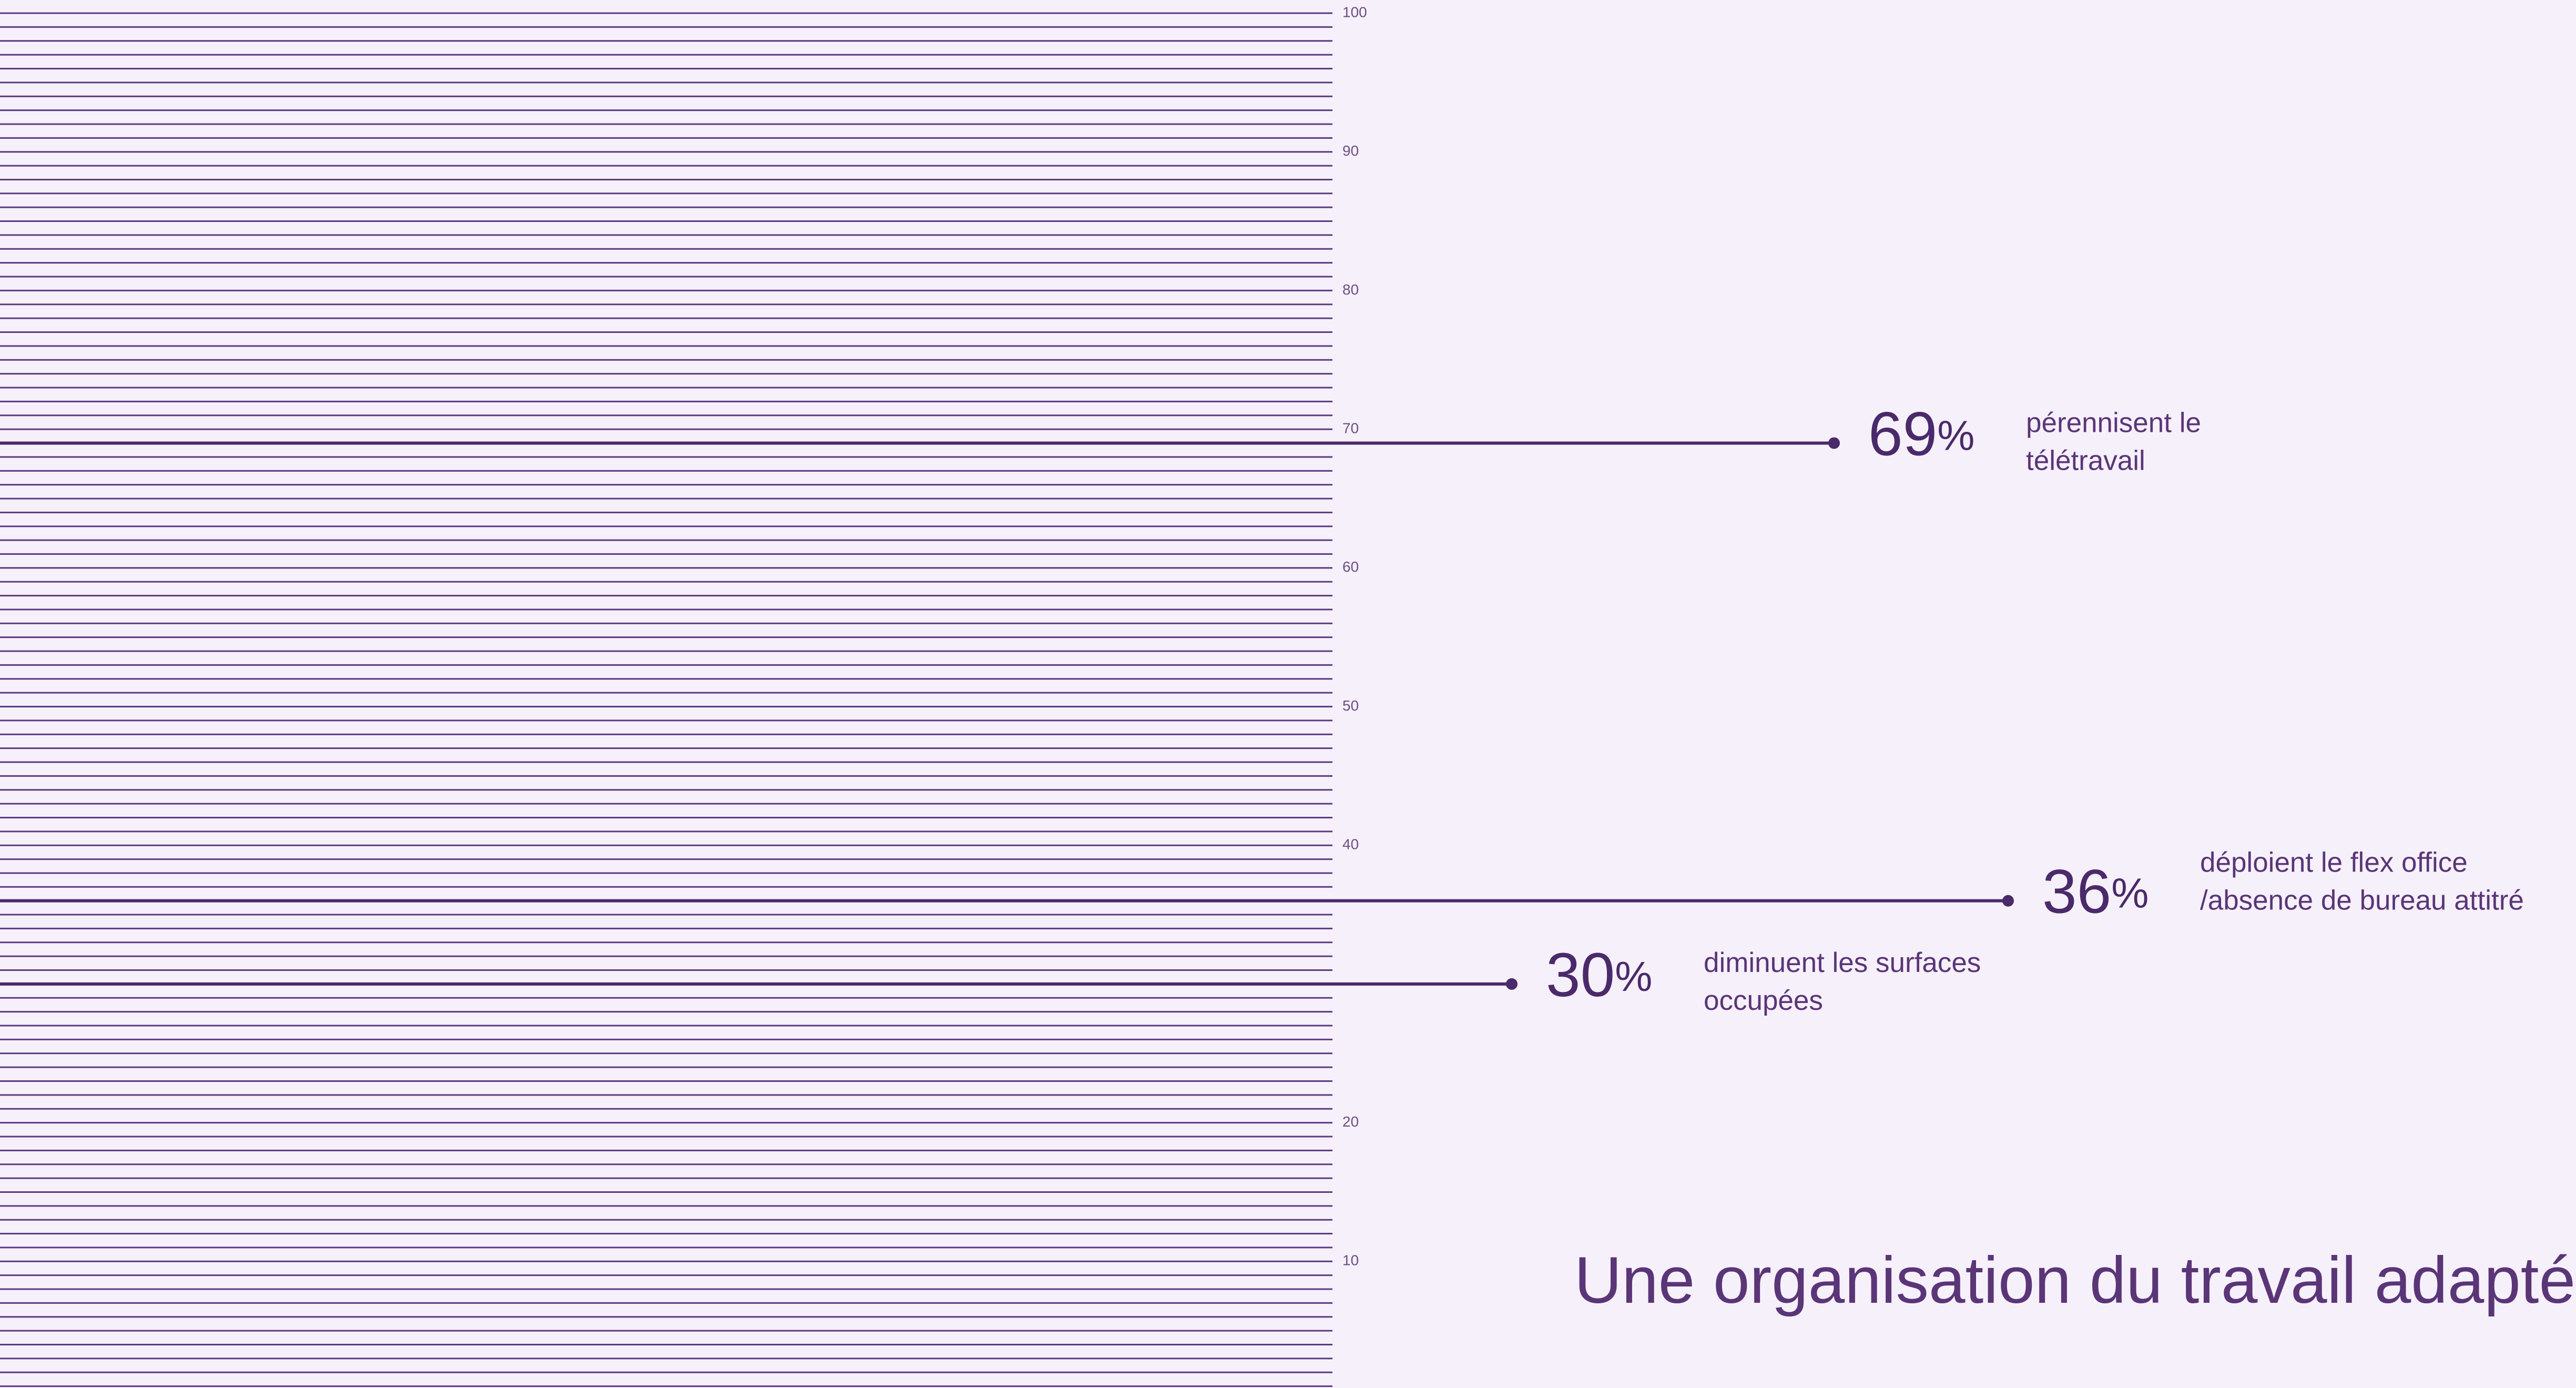  I want to click on value-description: diminuent les surfaces, so click(1842, 963).